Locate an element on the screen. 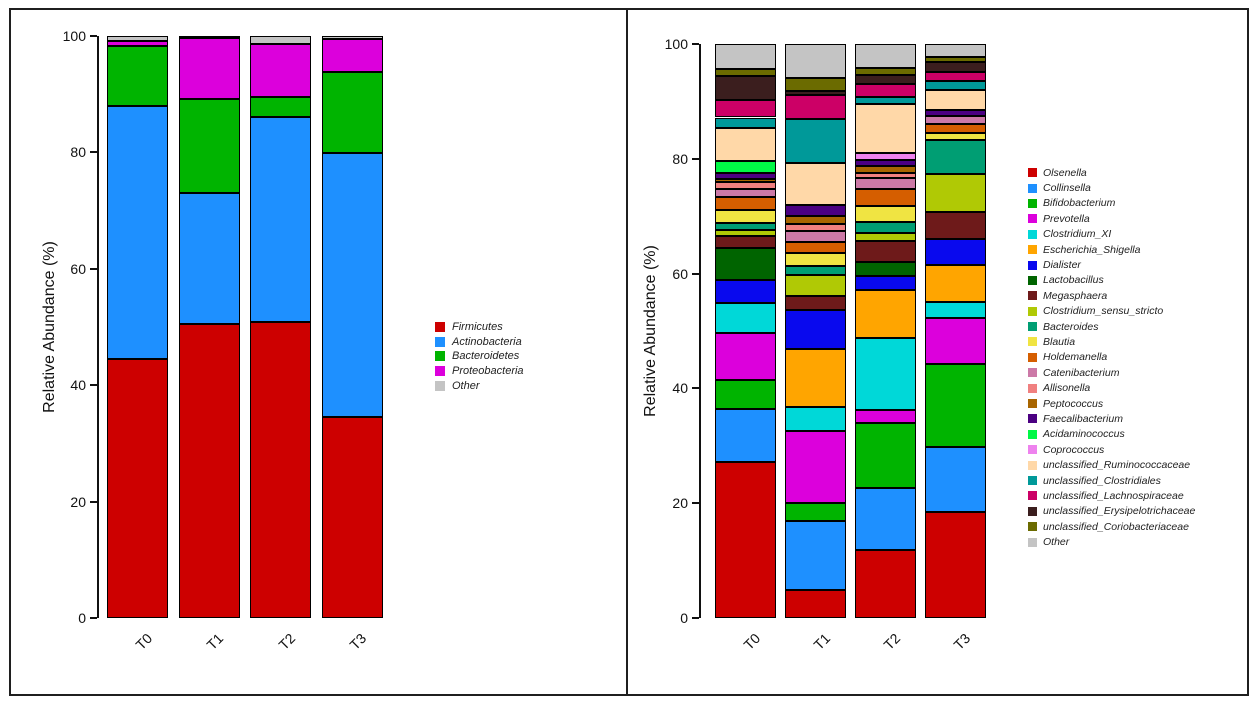 This screenshot has height=705, width=1257. legend-item: Actinobacteria is located at coordinates (479, 342).